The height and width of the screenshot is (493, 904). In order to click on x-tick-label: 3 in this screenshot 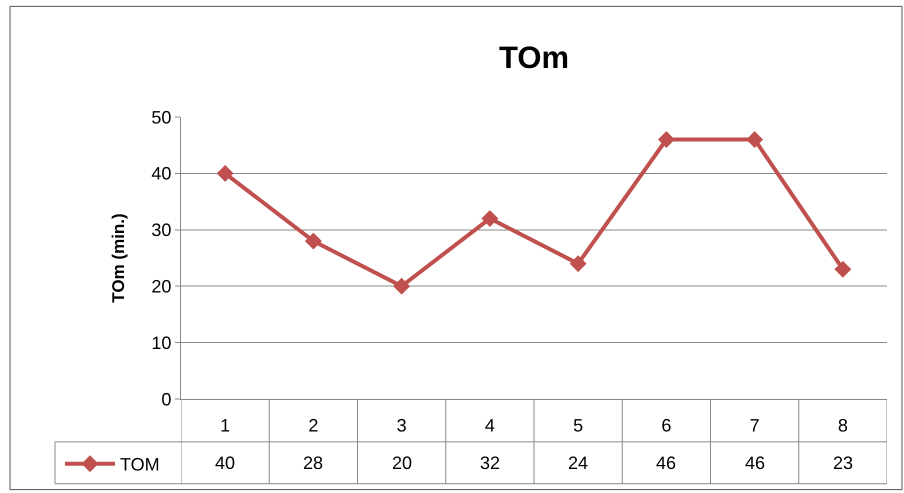, I will do `click(401, 426)`.